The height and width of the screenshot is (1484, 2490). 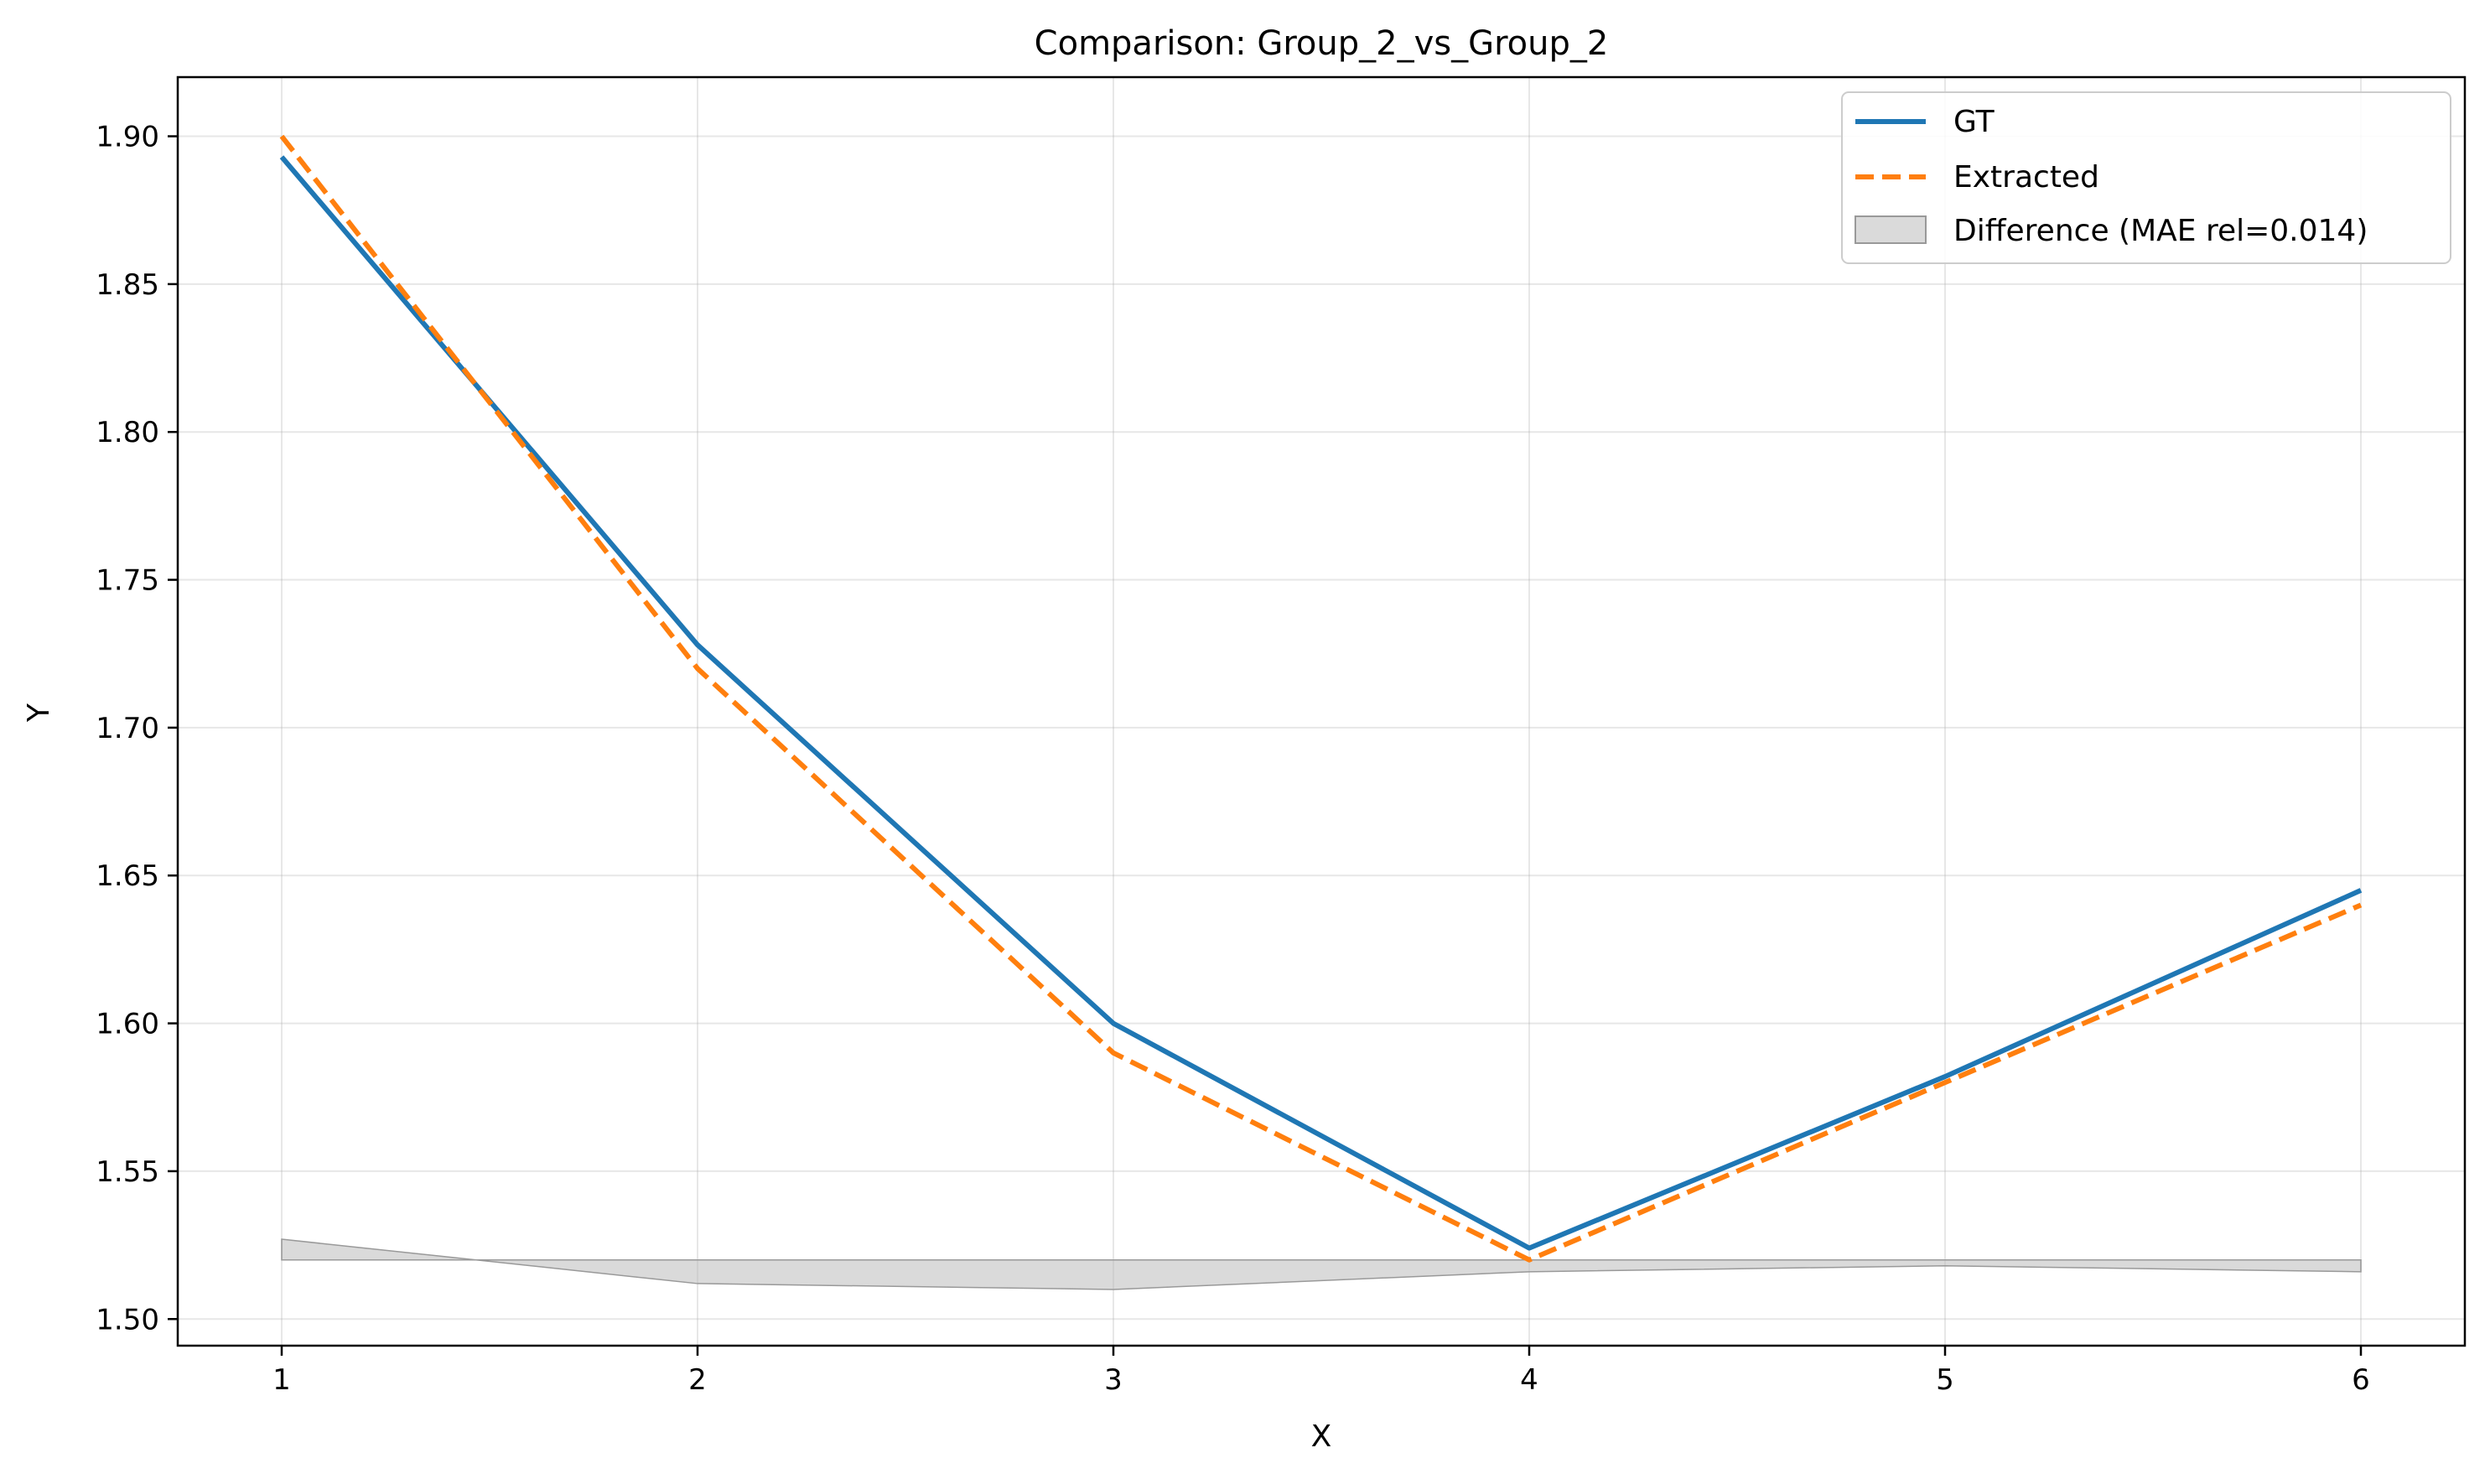 What do you see at coordinates (127, 876) in the screenshot?
I see `y-tick-label: 1.65` at bounding box center [127, 876].